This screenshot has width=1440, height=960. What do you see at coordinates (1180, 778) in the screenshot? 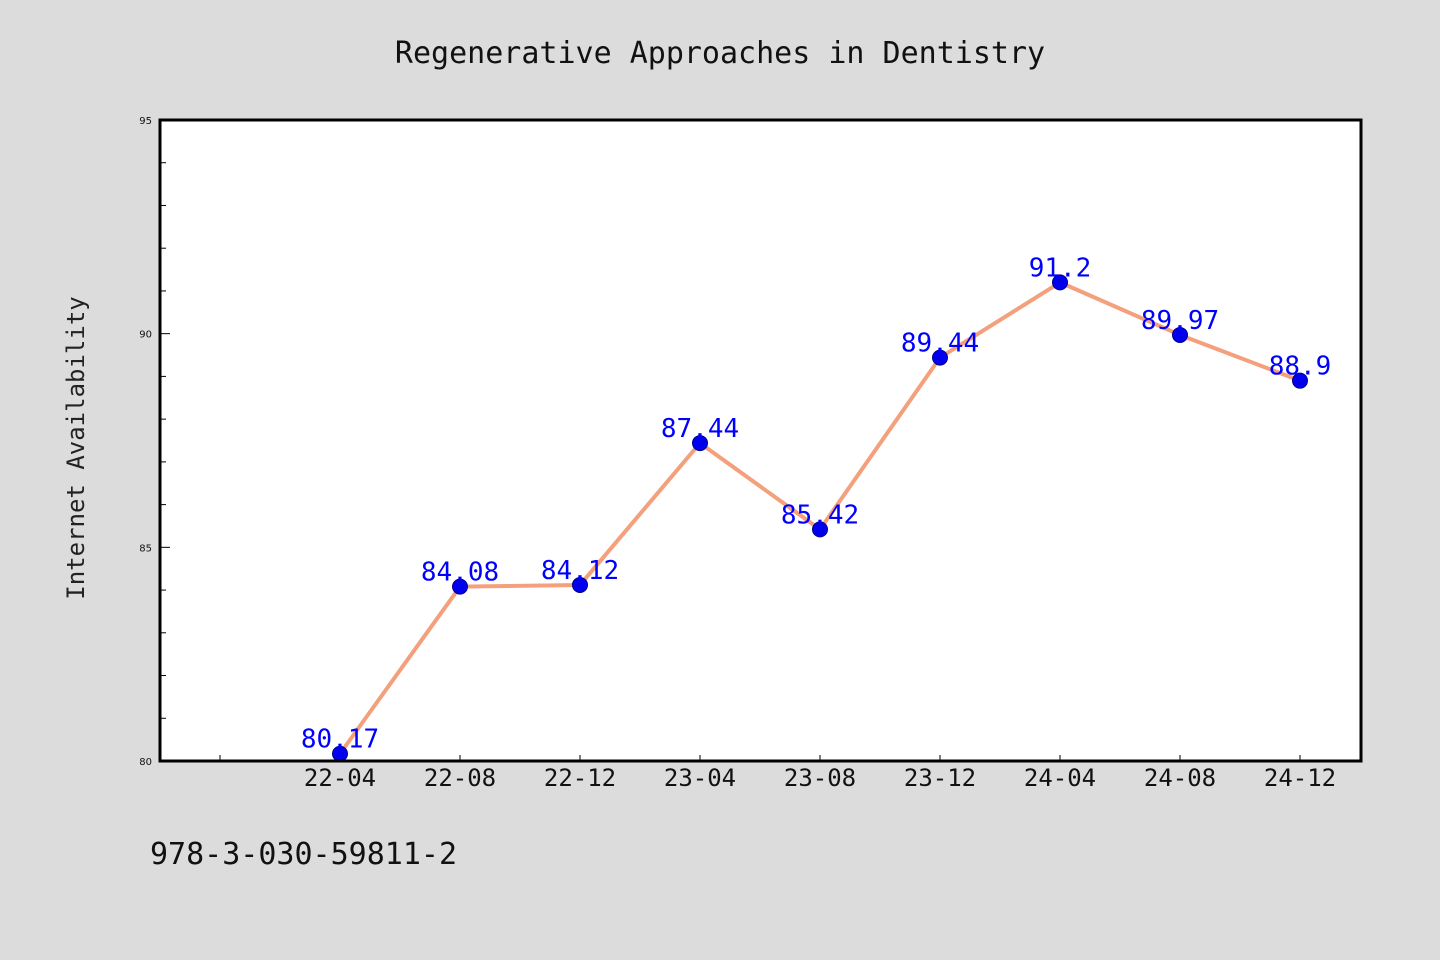
I see `x-tick-label: 24-08` at bounding box center [1180, 778].